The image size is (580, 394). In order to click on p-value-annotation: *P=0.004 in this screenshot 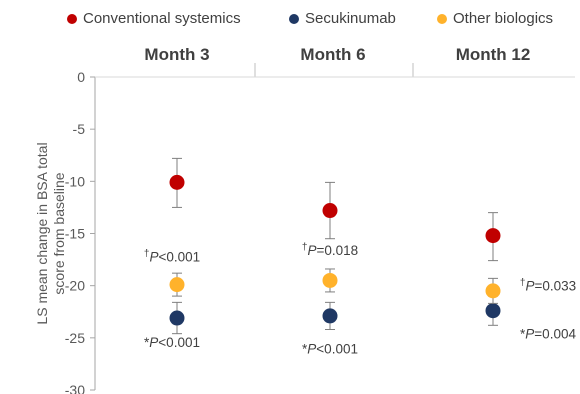, I will do `click(548, 334)`.